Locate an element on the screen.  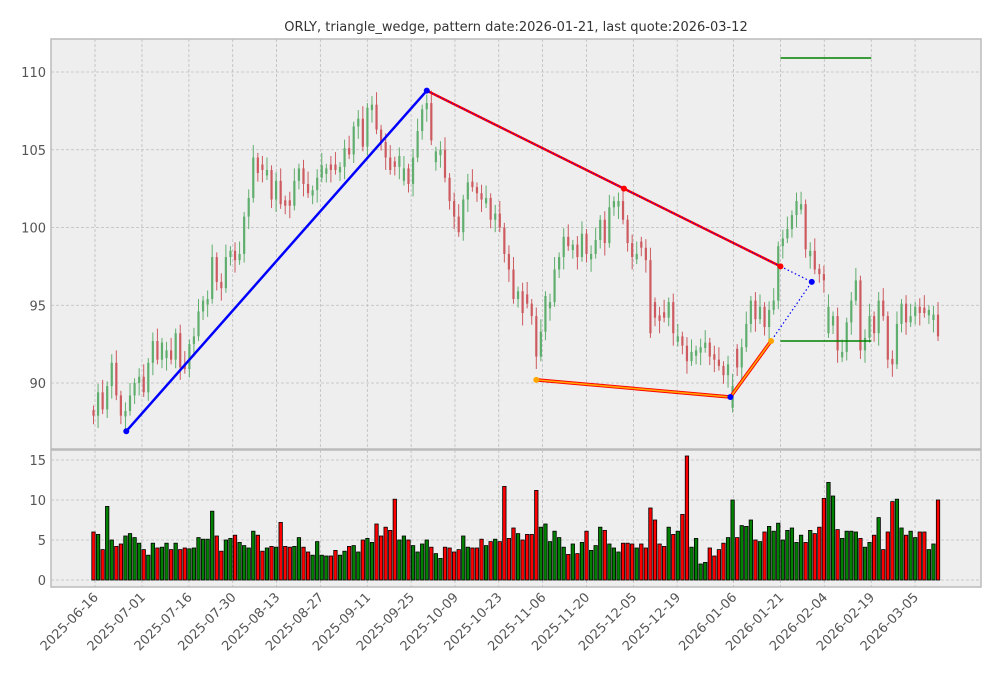
volume-tick-label: 10 is located at coordinates (37, 501).